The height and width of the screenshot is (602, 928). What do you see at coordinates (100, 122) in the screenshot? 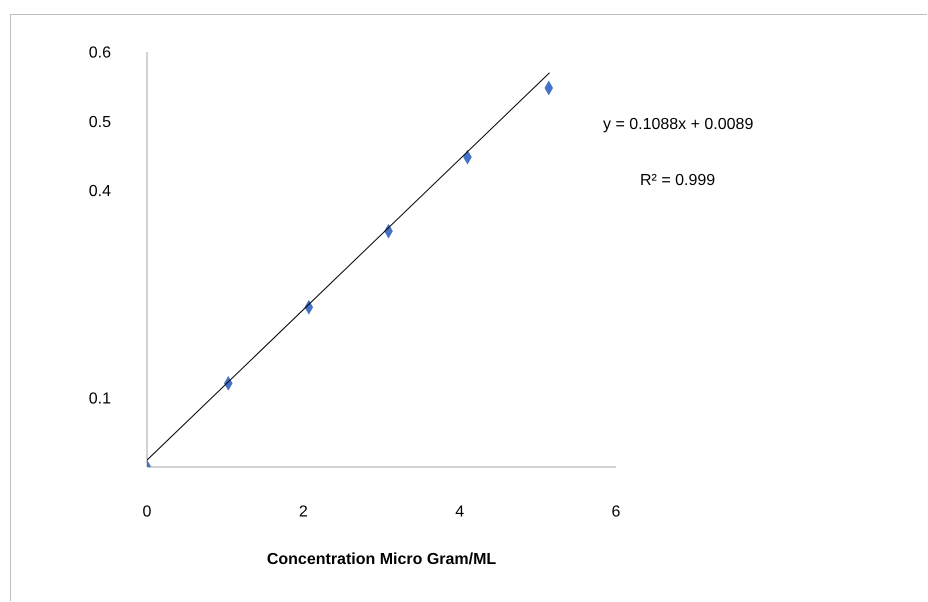
I see `y-tick-label: 0.5` at bounding box center [100, 122].